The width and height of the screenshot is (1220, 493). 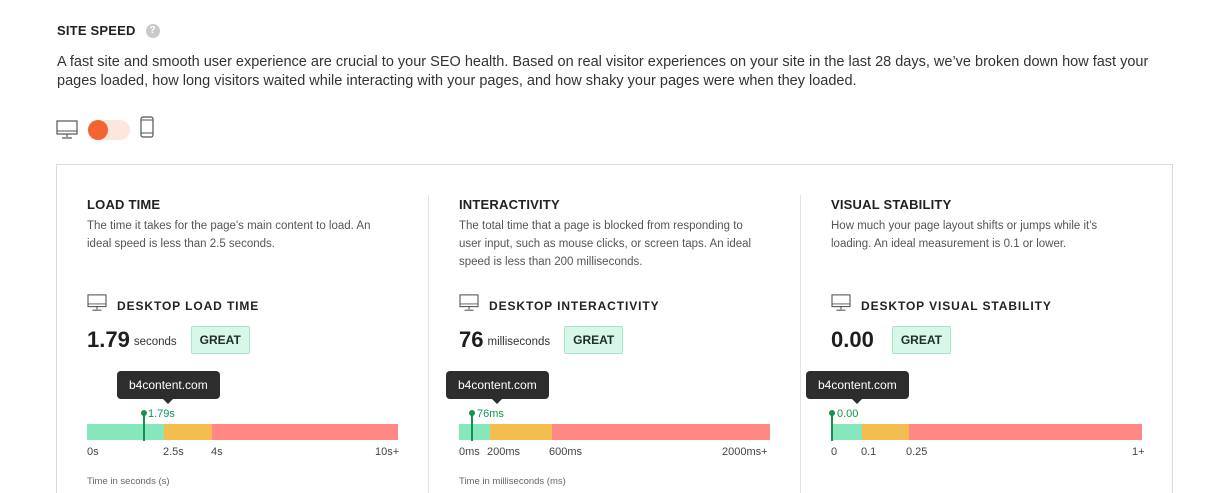 I want to click on device-toggle, so click(x=105, y=129).